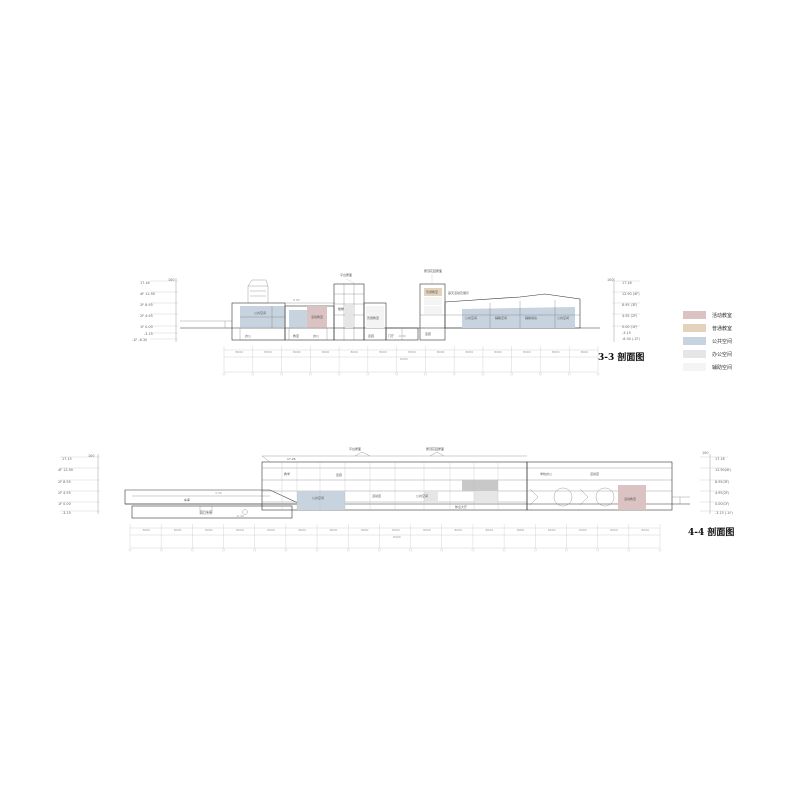 This screenshot has height=800, width=800. What do you see at coordinates (64, 493) in the screenshot?
I see `level-44-l3: 2F 4.95` at bounding box center [64, 493].